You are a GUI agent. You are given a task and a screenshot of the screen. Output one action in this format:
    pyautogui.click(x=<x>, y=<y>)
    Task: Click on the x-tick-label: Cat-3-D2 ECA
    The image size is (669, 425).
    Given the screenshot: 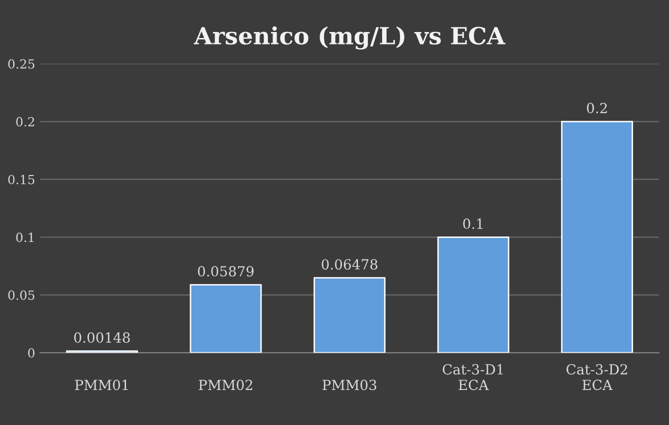 What is the action you would take?
    pyautogui.click(x=597, y=377)
    